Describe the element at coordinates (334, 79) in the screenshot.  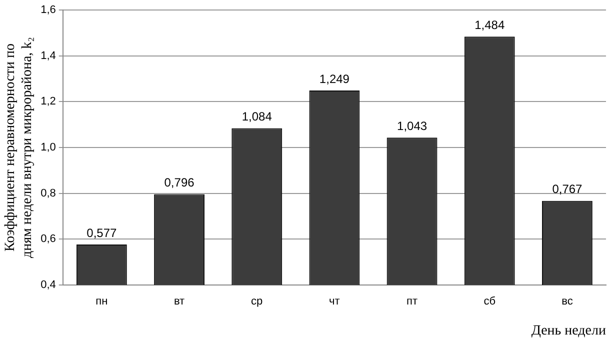
I see `data-label: 1,249` at that location.